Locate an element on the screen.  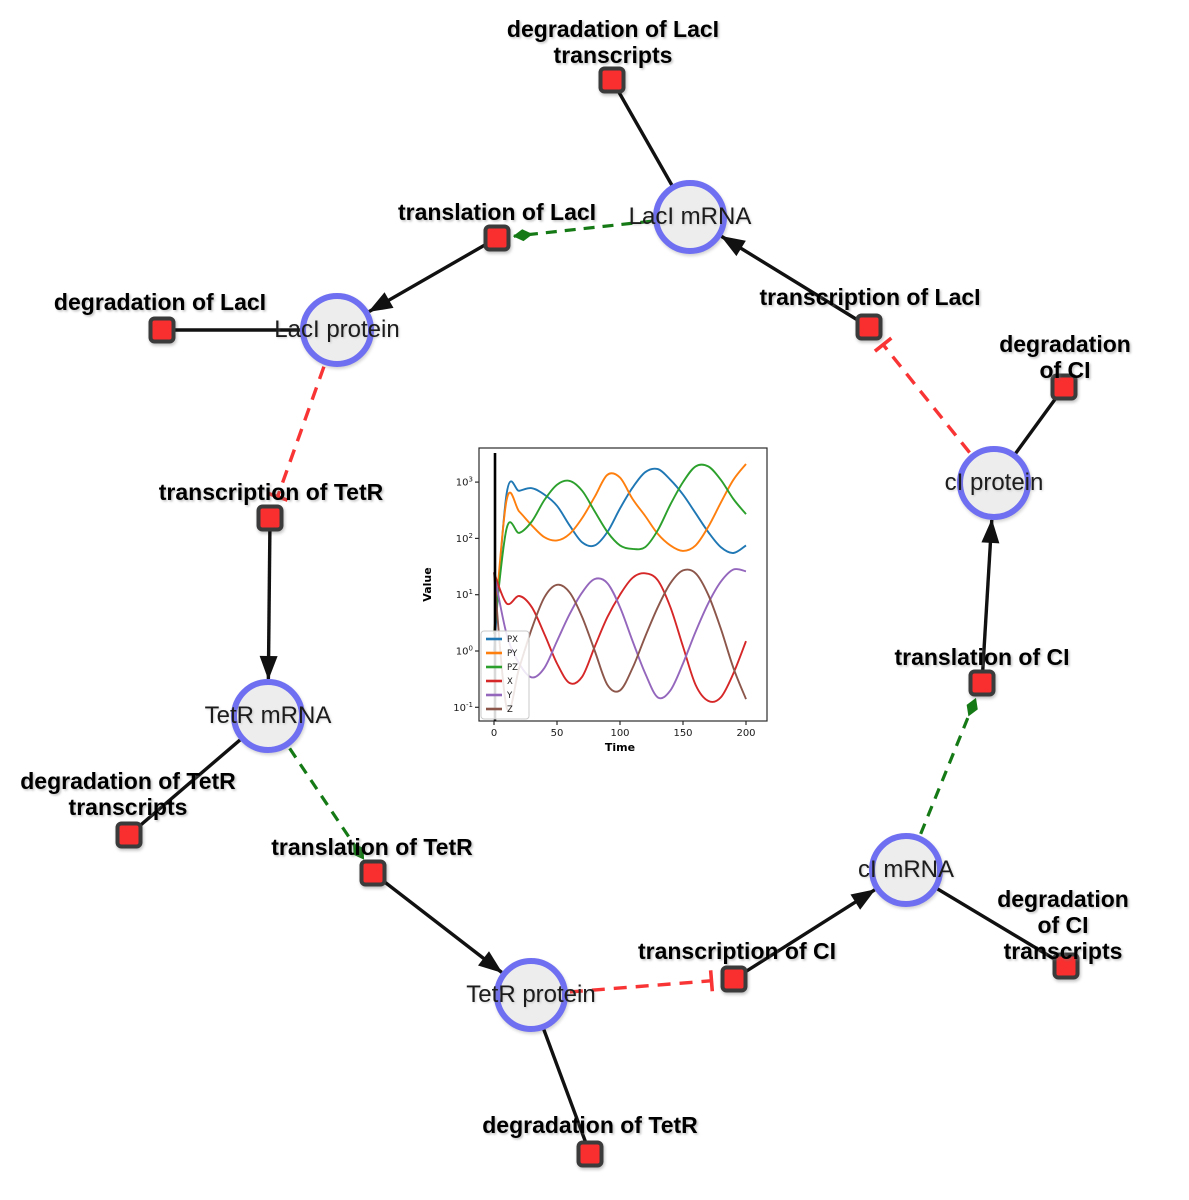
y-tick-label: 10² is located at coordinates (464, 538).